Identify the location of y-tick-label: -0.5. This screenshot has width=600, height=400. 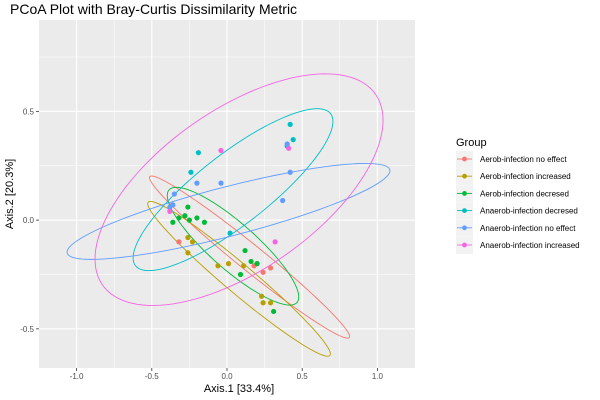
(27, 329).